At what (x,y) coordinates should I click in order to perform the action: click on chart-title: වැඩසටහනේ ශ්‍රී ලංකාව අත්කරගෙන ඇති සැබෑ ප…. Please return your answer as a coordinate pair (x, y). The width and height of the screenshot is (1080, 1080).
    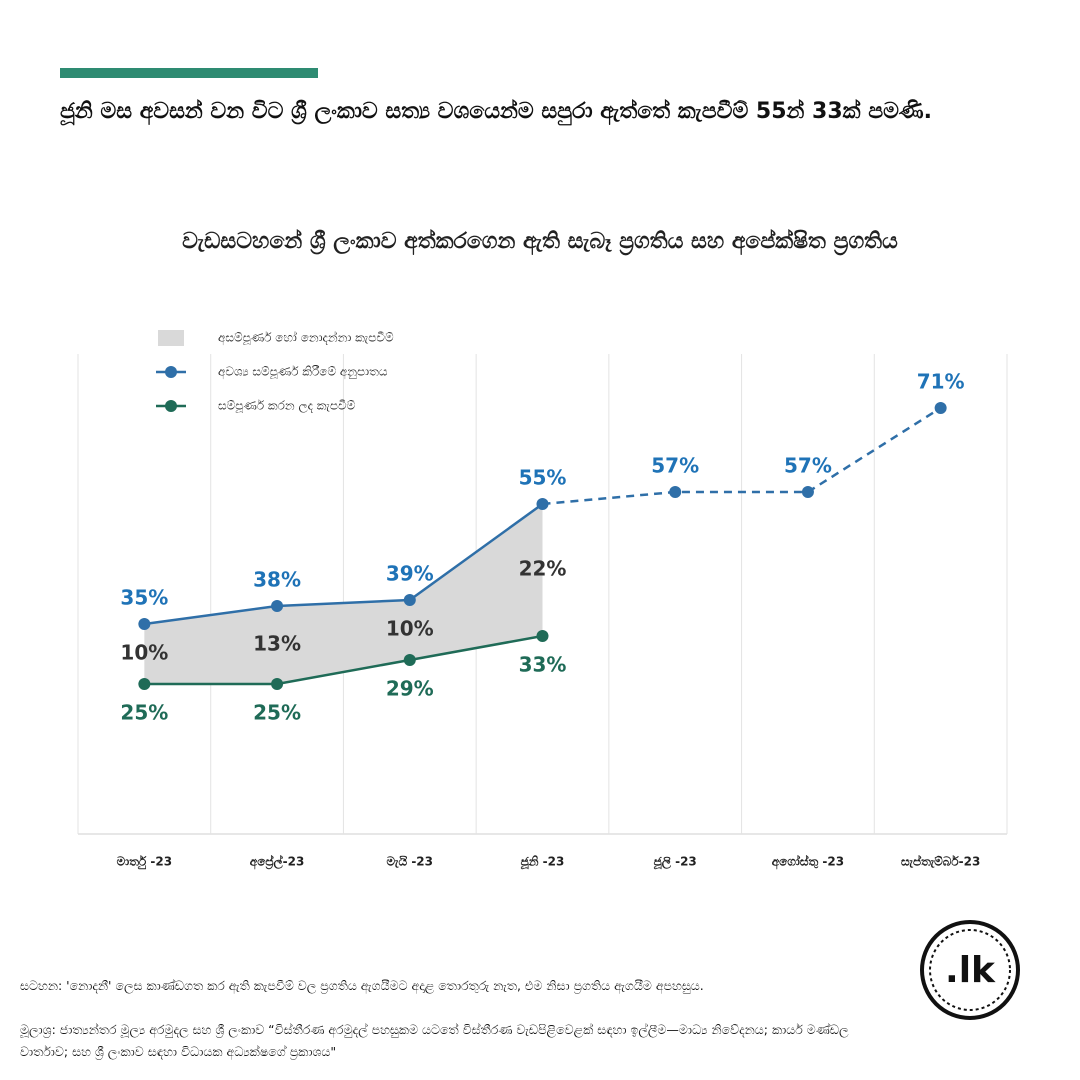
    Looking at the image, I should click on (540, 241).